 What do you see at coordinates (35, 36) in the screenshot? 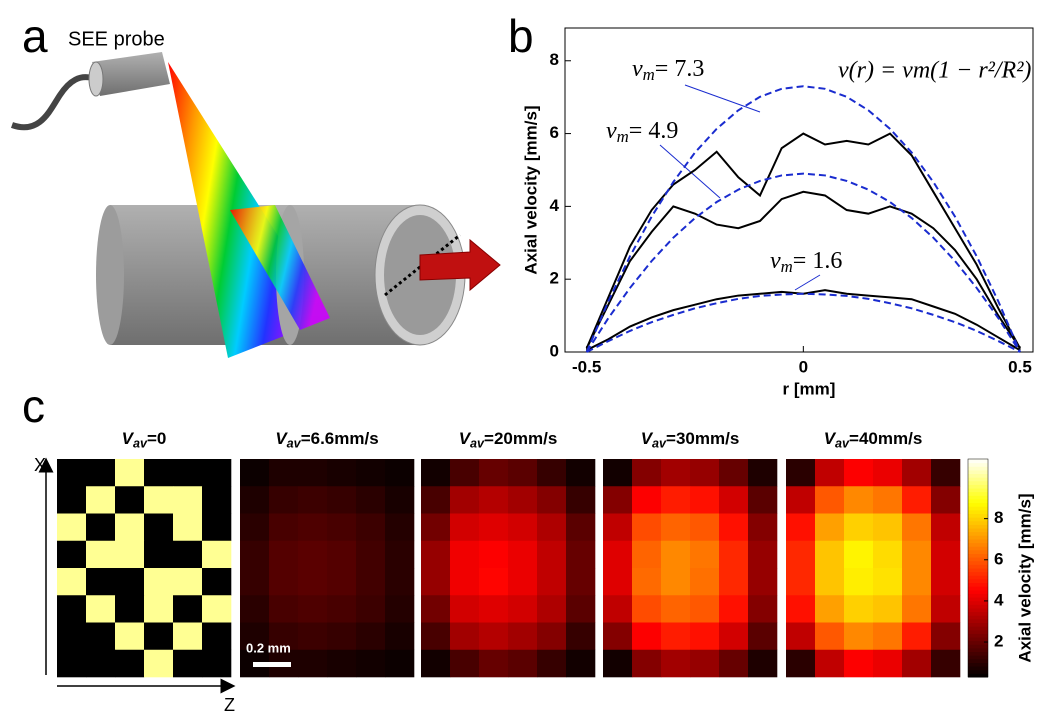
I see `panel-label: a` at bounding box center [35, 36].